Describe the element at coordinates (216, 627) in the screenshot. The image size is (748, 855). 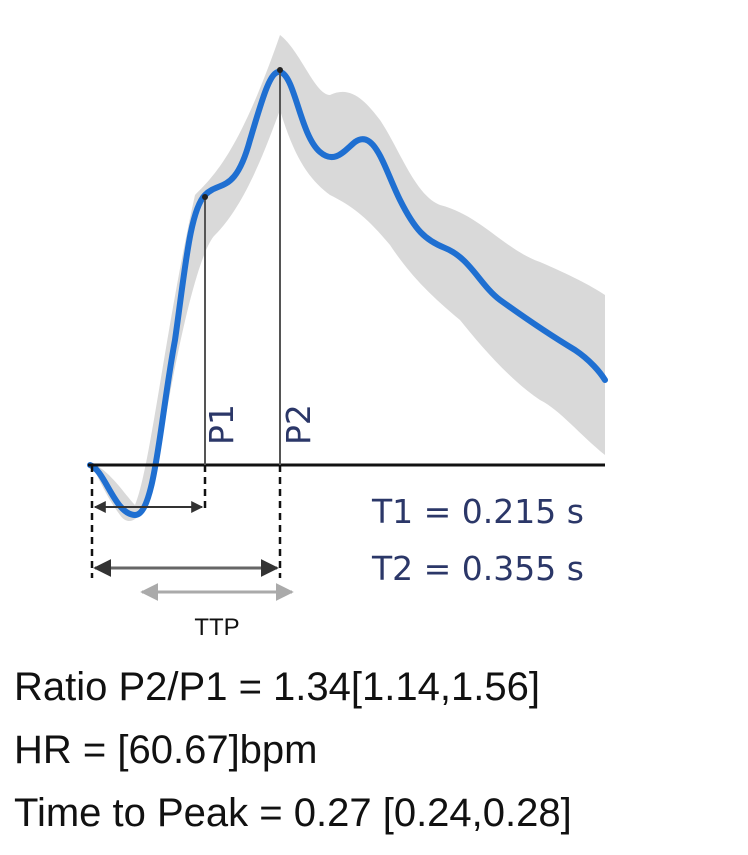
I see `ttp-label: TTP` at that location.